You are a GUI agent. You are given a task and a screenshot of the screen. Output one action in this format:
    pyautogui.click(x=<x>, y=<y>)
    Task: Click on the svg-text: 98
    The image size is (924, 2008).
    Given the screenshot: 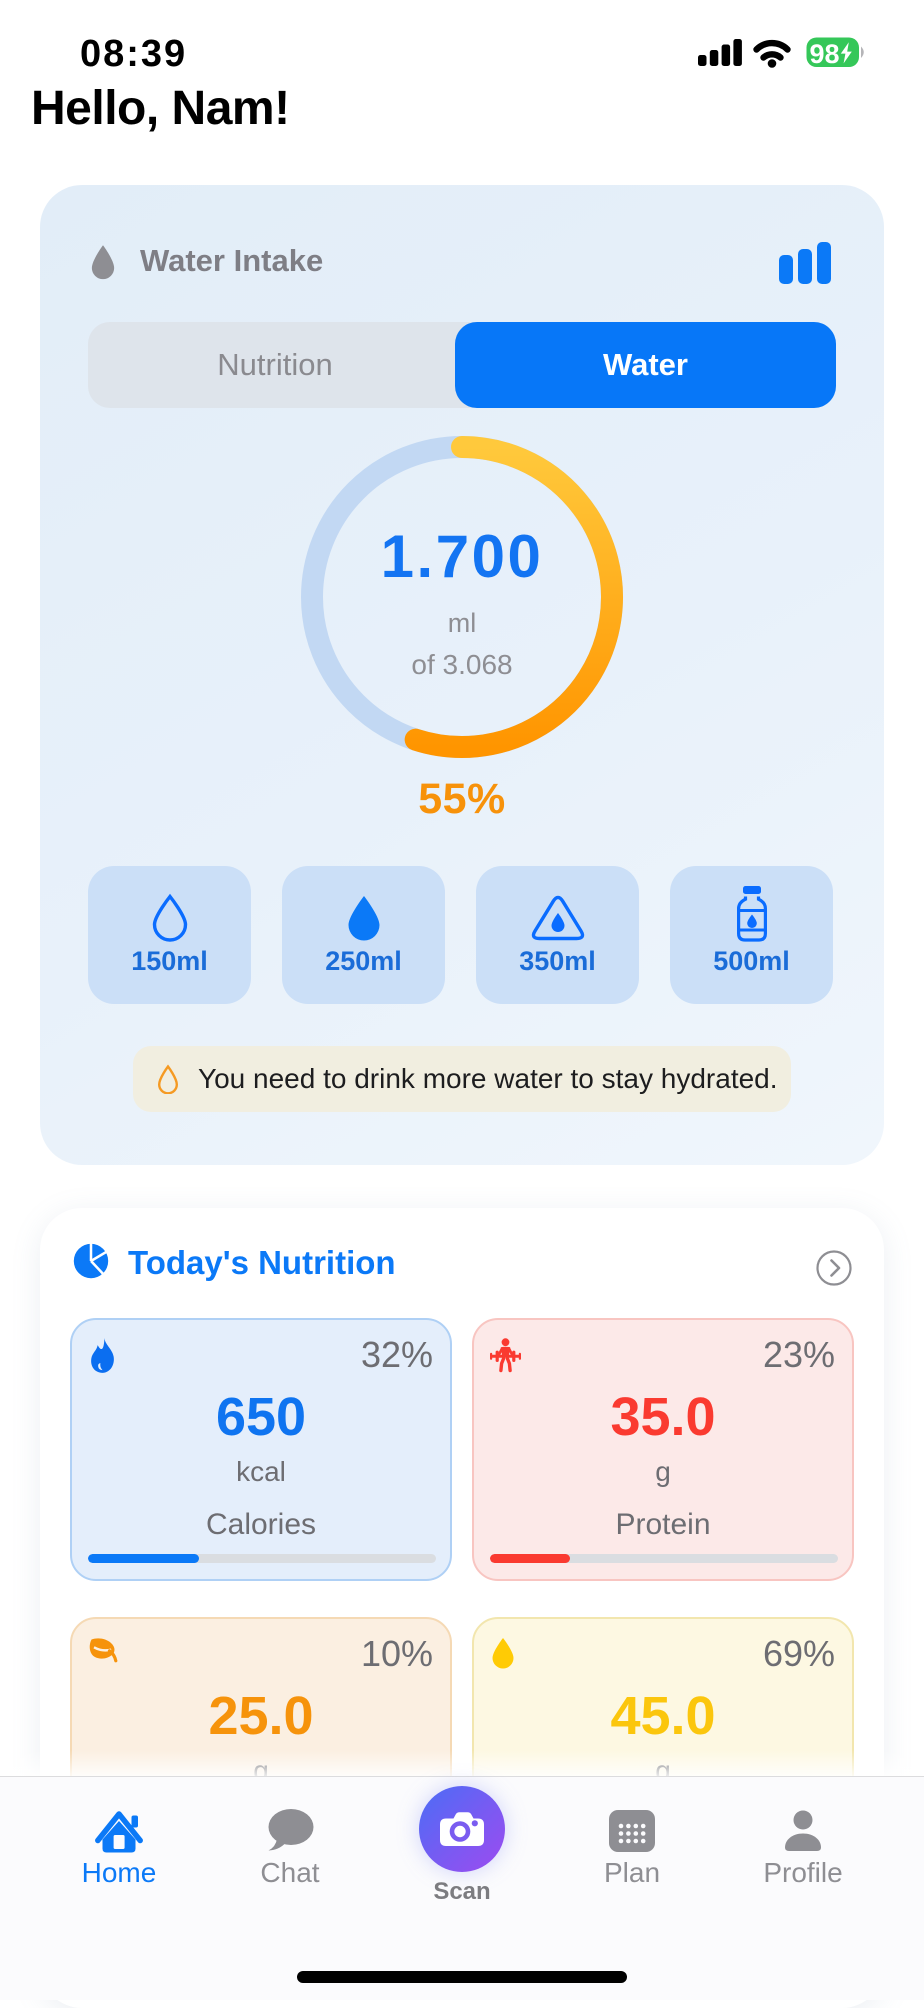 What is the action you would take?
    pyautogui.click(x=825, y=53)
    